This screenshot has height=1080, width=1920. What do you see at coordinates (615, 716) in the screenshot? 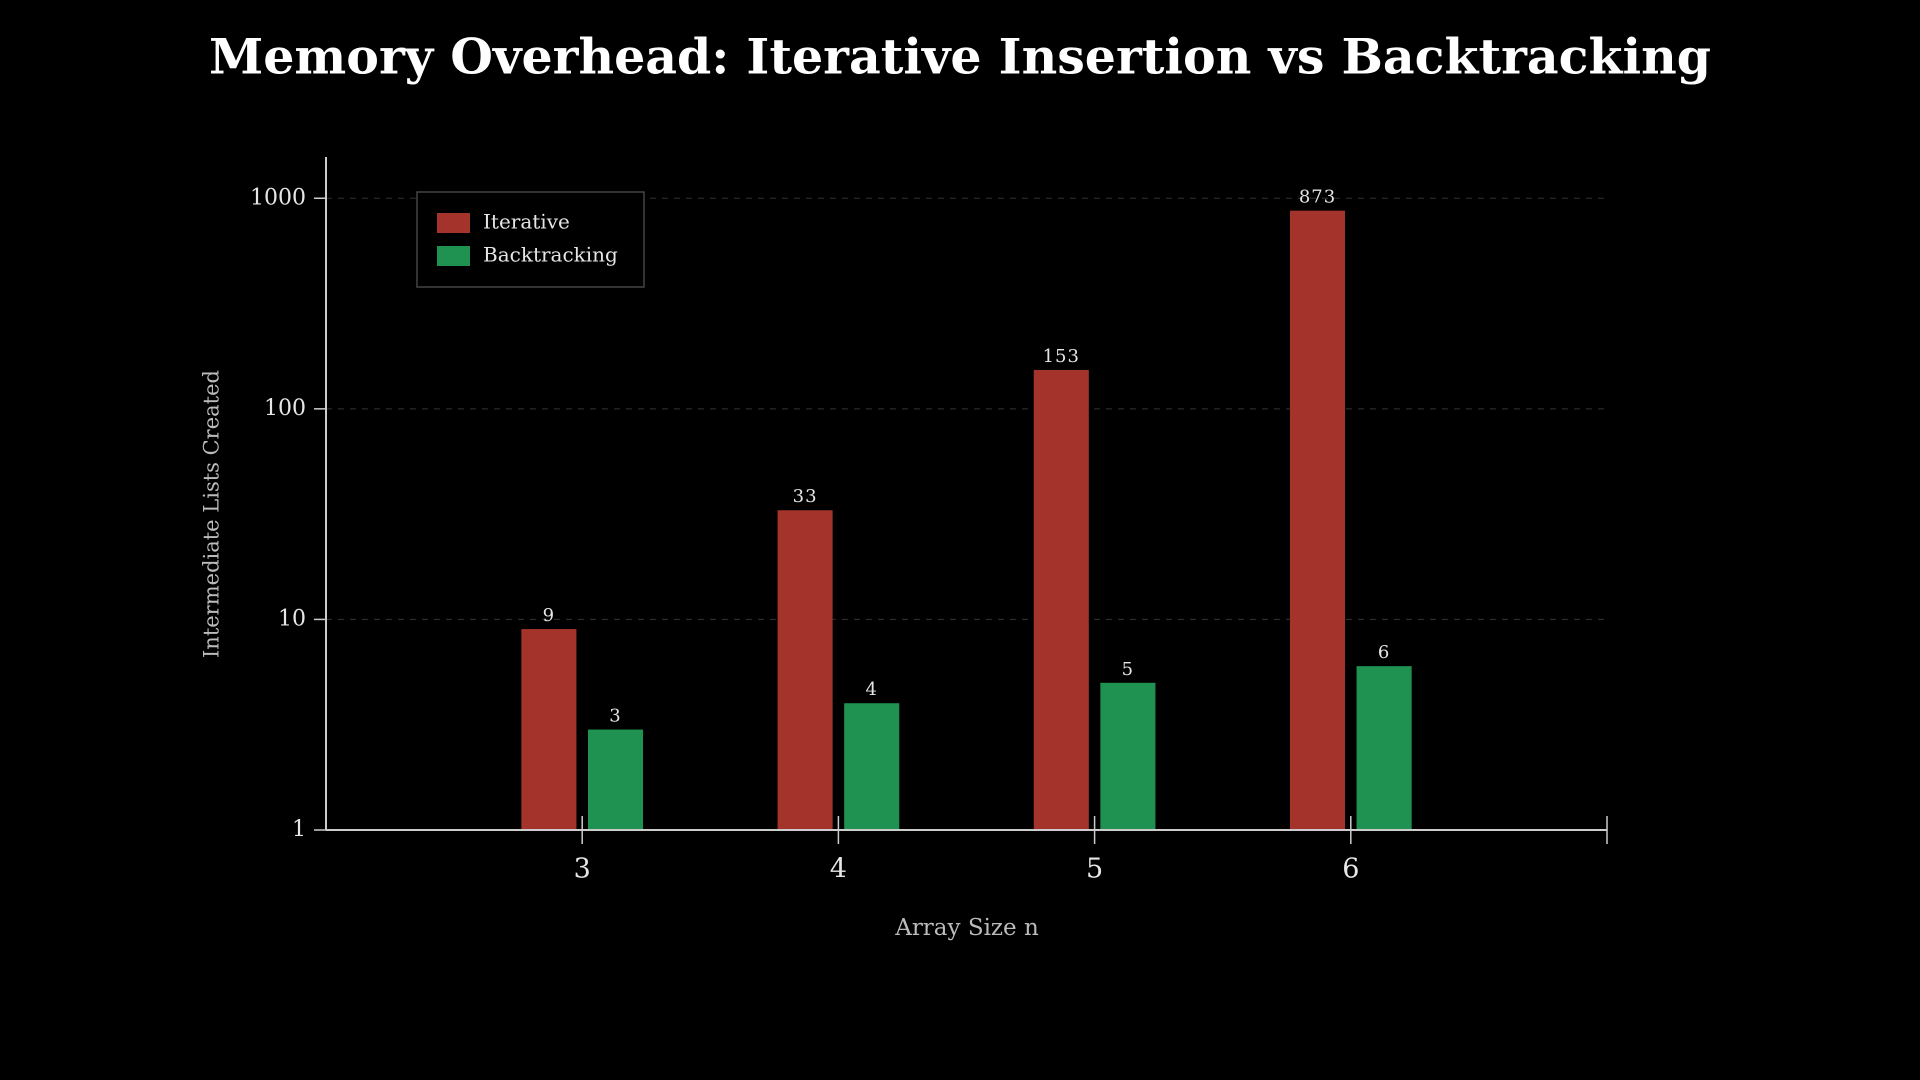
I see `value-label: 3` at bounding box center [615, 716].